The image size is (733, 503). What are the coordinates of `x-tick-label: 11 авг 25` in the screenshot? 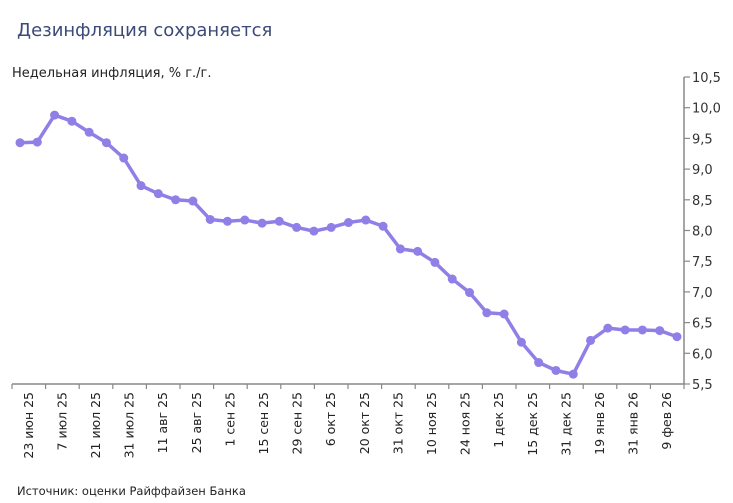 It's located at (162, 422).